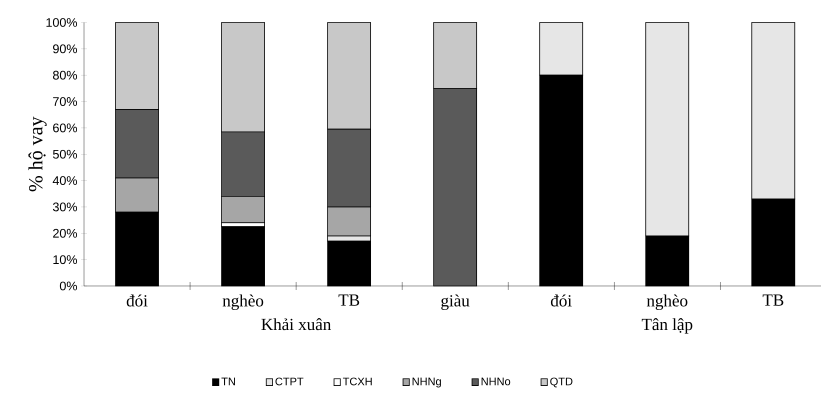  Describe the element at coordinates (496, 382) in the screenshot. I see `legend-label: NHNo` at that location.